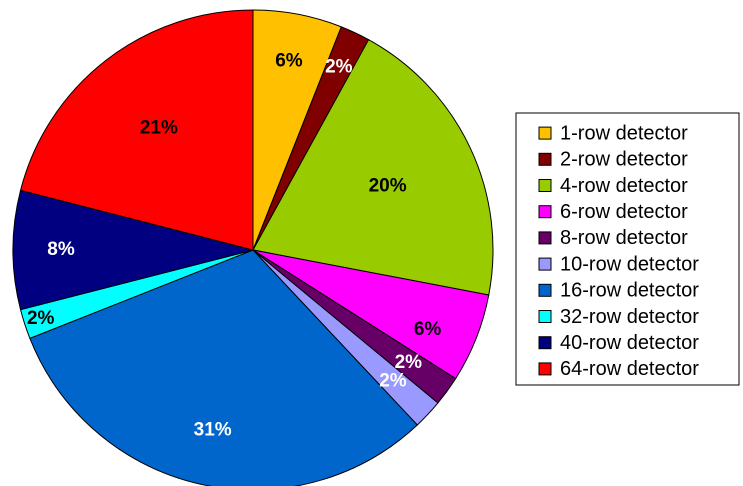  Describe the element at coordinates (624, 212) in the screenshot. I see `legend-label: 6-row detector` at that location.